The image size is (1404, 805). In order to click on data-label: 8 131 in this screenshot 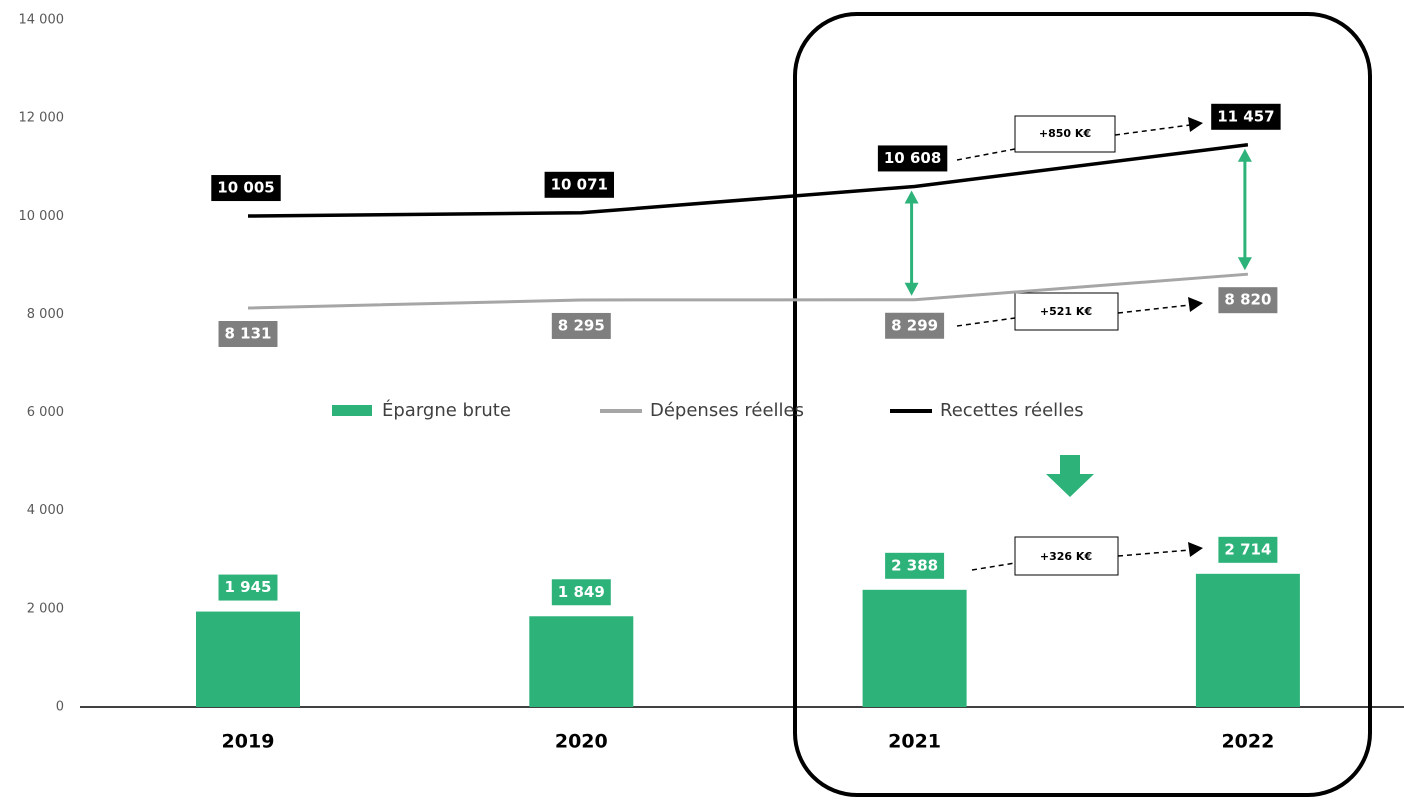, I will do `click(248, 334)`.